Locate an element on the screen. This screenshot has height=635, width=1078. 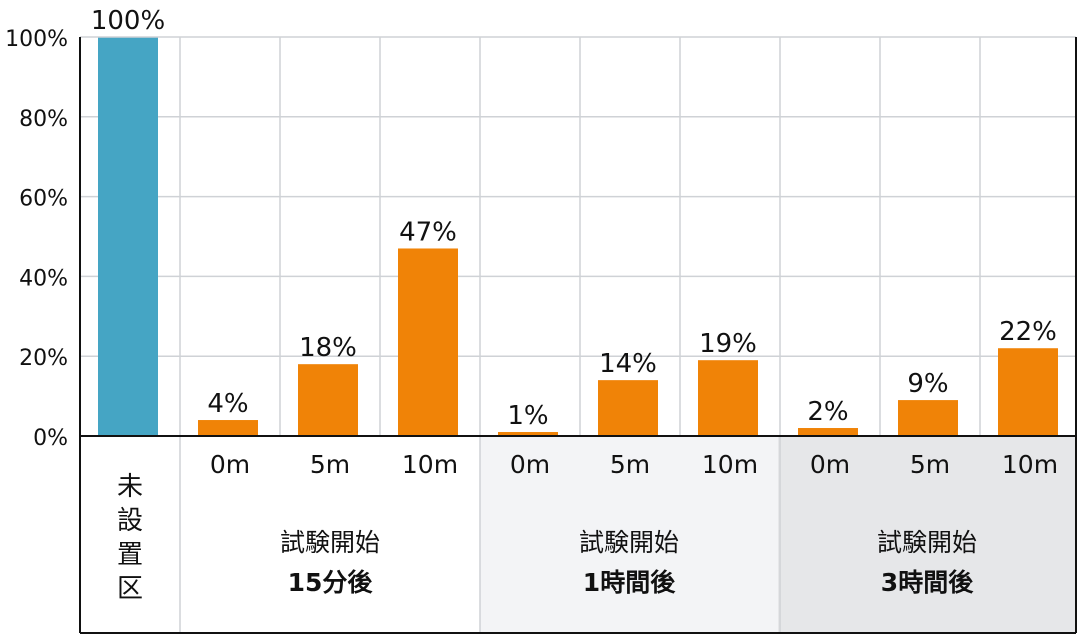
y-tick-label: 40% is located at coordinates (43, 278).